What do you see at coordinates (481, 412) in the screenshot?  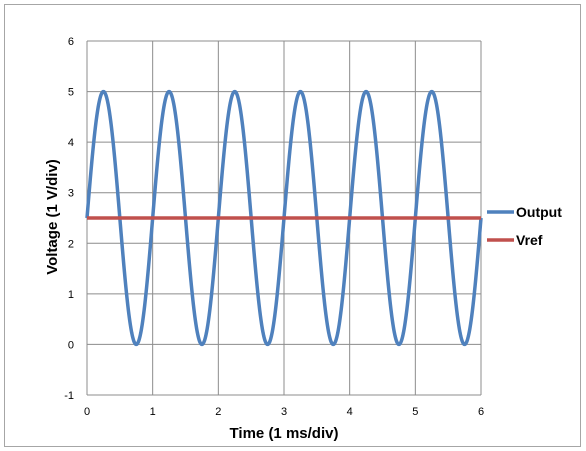 I see `x-tick-label: 6` at bounding box center [481, 412].